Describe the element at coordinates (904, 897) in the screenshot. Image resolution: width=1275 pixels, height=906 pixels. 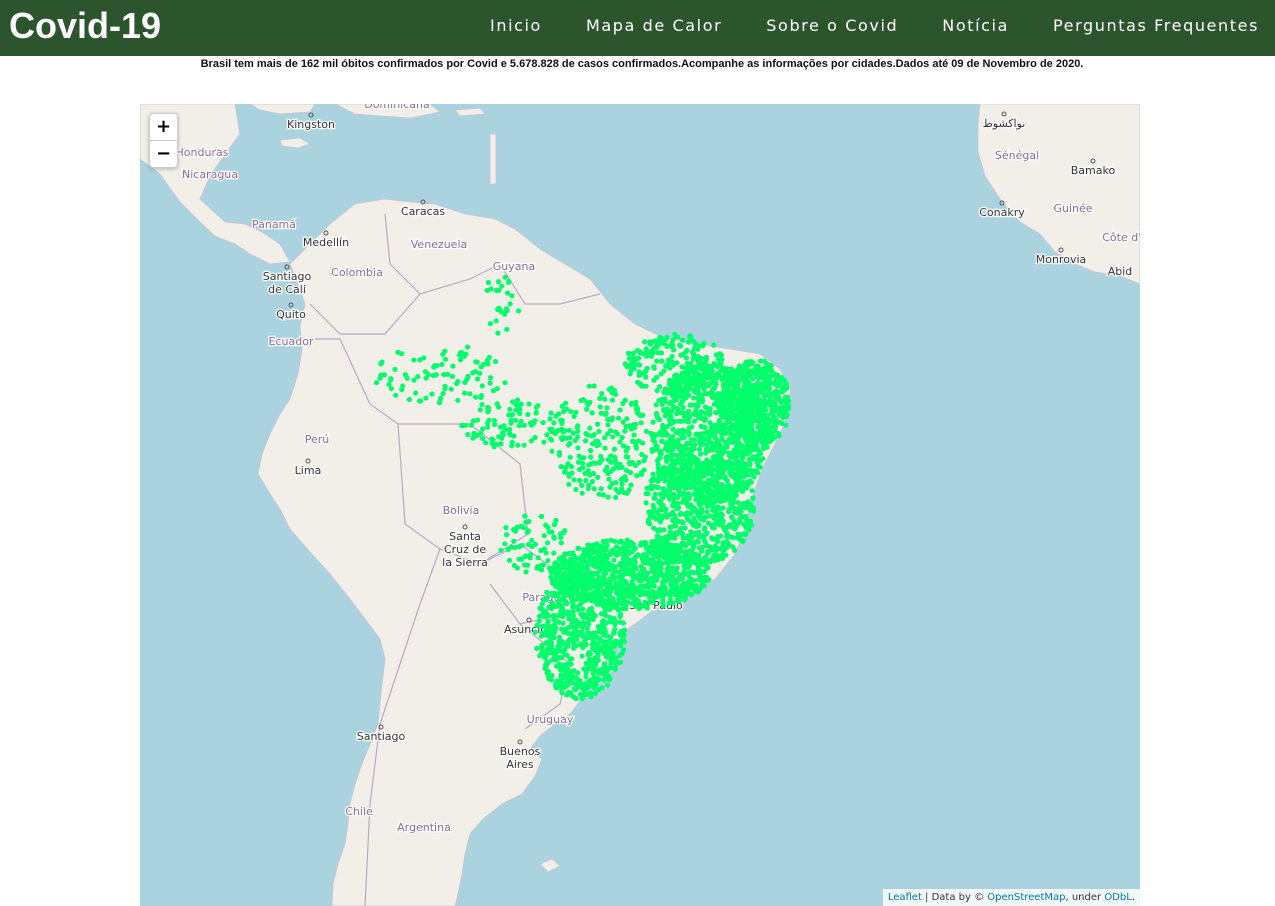
I see `leaflet-link: Leaflet` at that location.